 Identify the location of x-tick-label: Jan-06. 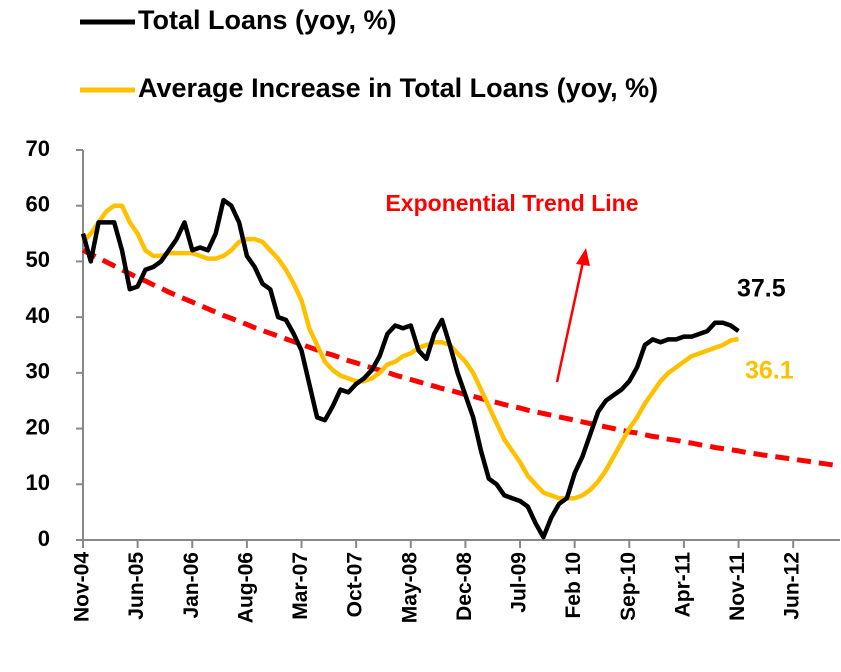
(191, 585).